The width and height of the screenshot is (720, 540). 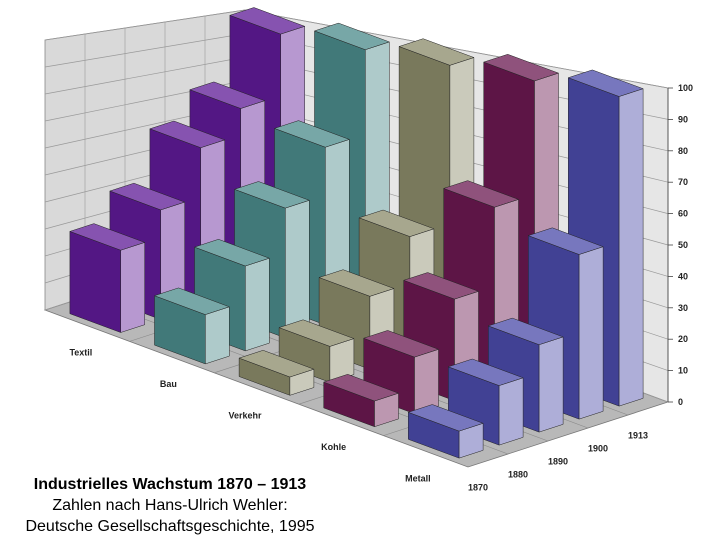 What do you see at coordinates (418, 478) in the screenshot?
I see `category-label: Metall` at bounding box center [418, 478].